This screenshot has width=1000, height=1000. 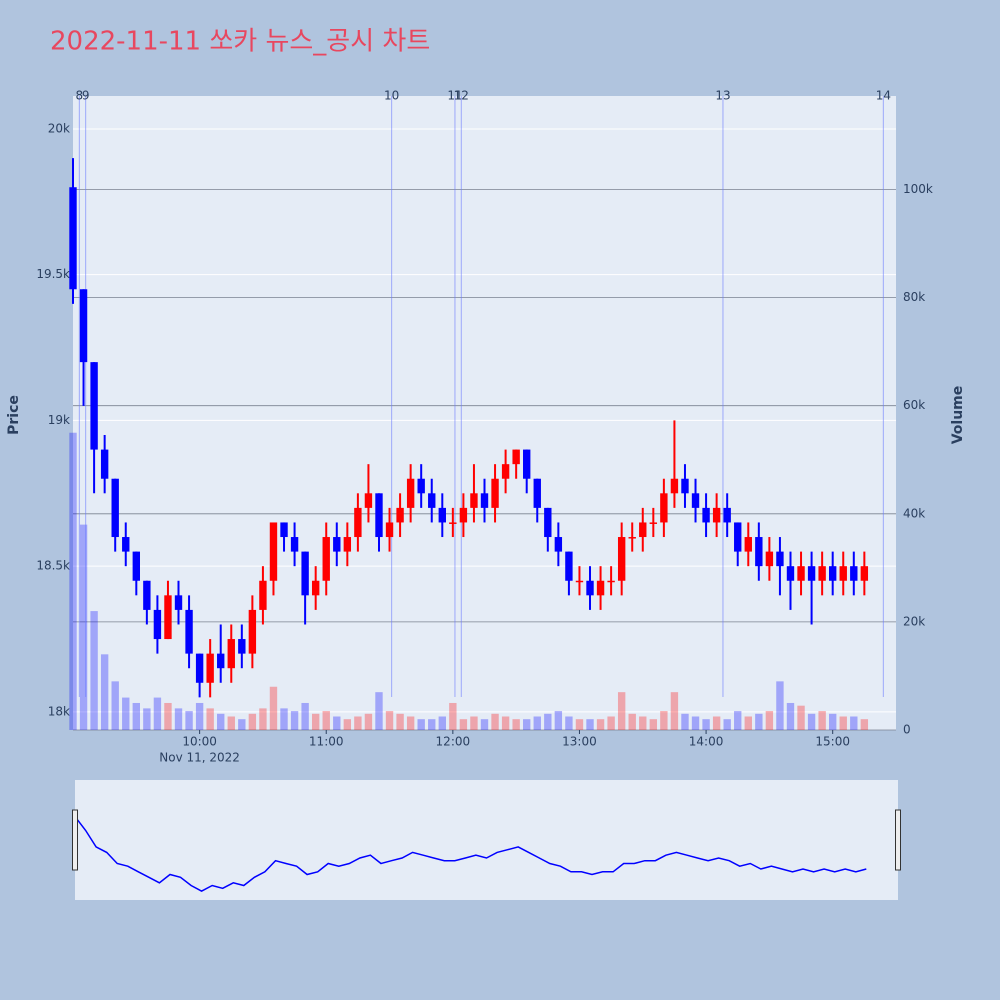 What do you see at coordinates (199, 742) in the screenshot?
I see `x-tick-label: 10:00` at bounding box center [199, 742].